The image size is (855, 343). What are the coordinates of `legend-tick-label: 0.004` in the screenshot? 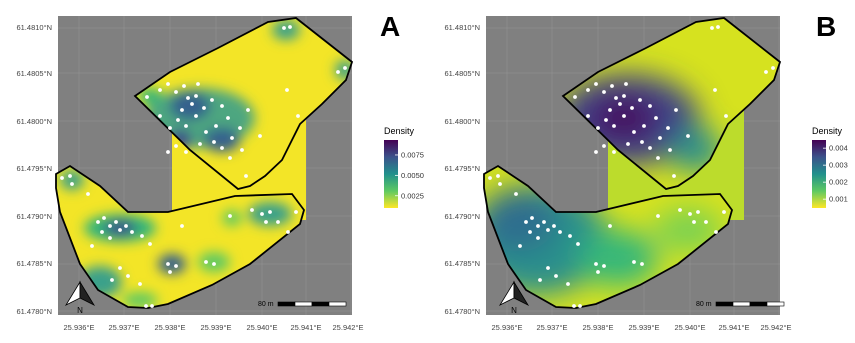 It's located at (838, 148).